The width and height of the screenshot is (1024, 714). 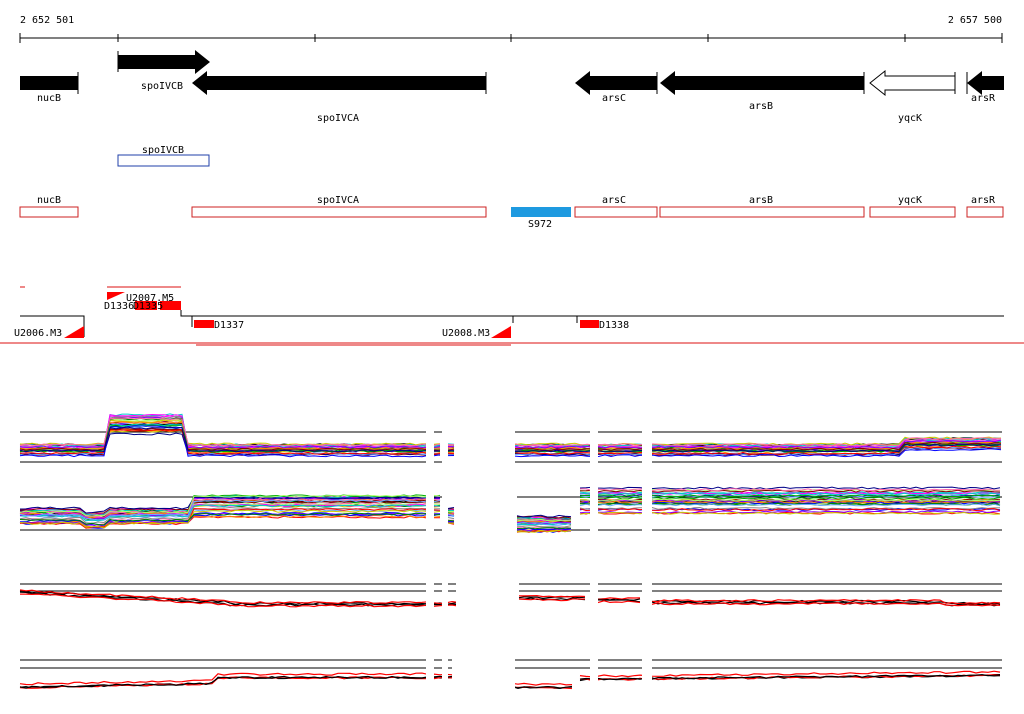 I want to click on annotation-label: nucB, so click(x=49, y=200).